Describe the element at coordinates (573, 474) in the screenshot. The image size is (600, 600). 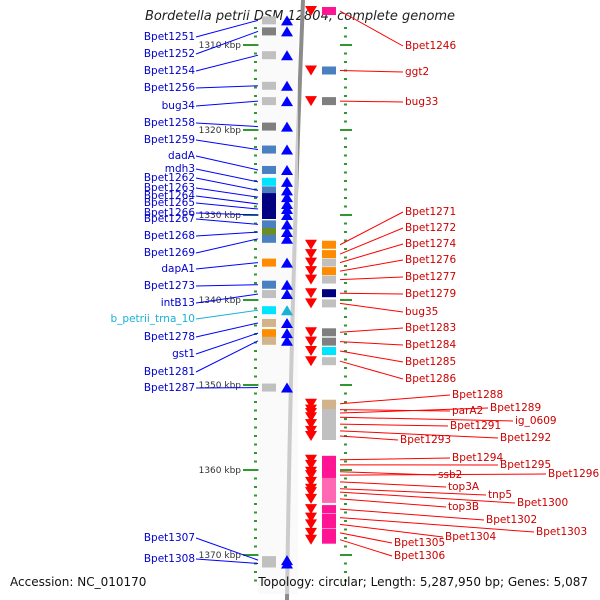
I see `gene-label: Bpet1296` at that location.